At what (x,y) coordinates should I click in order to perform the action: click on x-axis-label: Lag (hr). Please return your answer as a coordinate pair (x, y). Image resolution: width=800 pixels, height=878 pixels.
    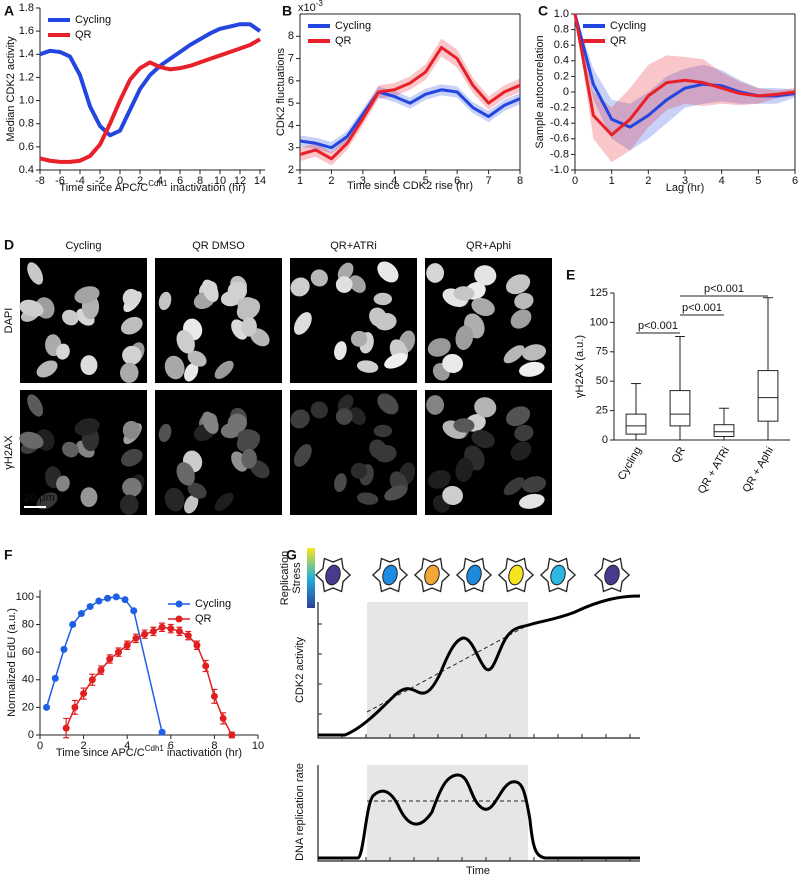
    Looking at the image, I should click on (685, 188).